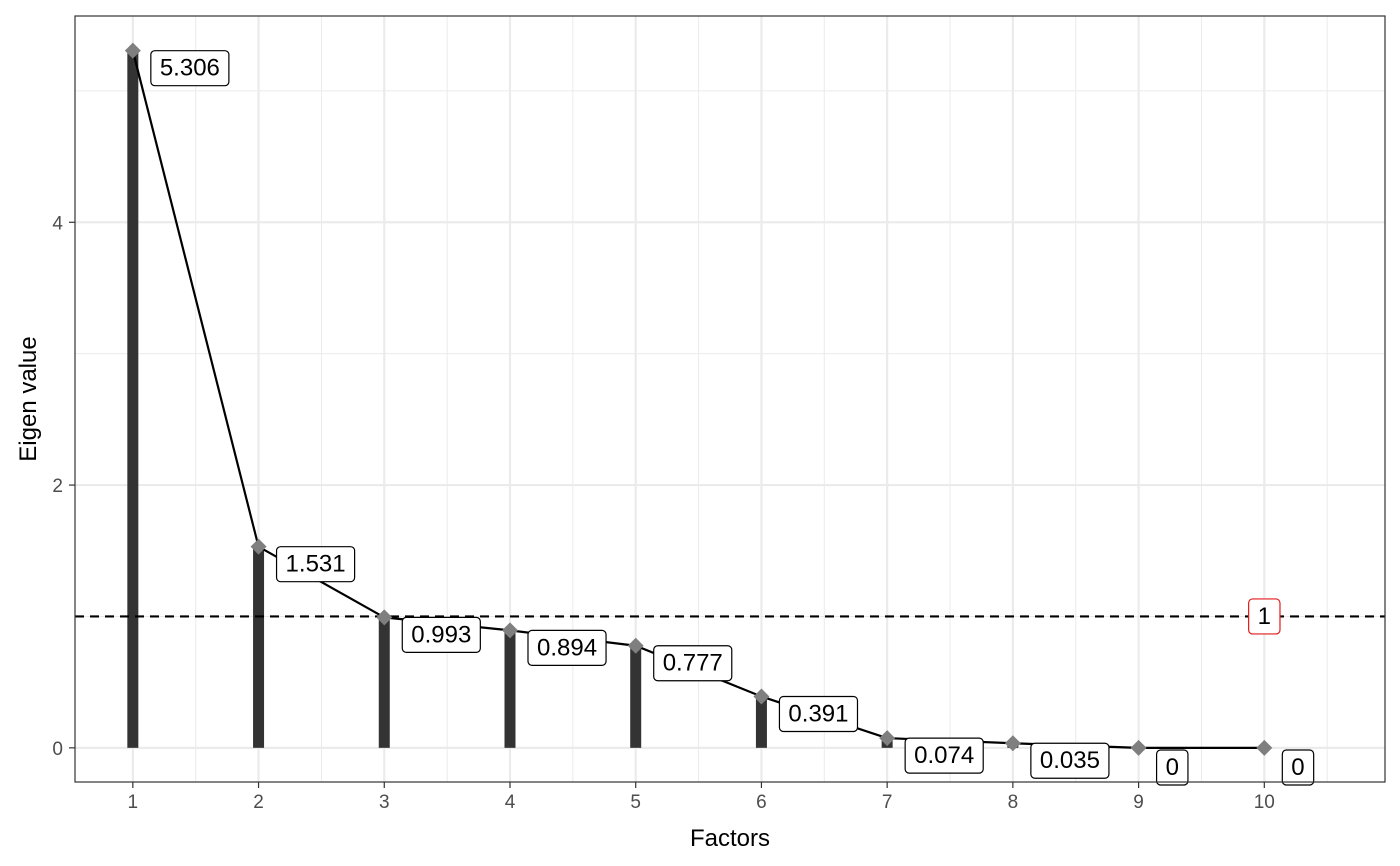 Image resolution: width=1400 pixels, height=866 pixels. What do you see at coordinates (761, 802) in the screenshot?
I see `x-tick-label: 6` at bounding box center [761, 802].